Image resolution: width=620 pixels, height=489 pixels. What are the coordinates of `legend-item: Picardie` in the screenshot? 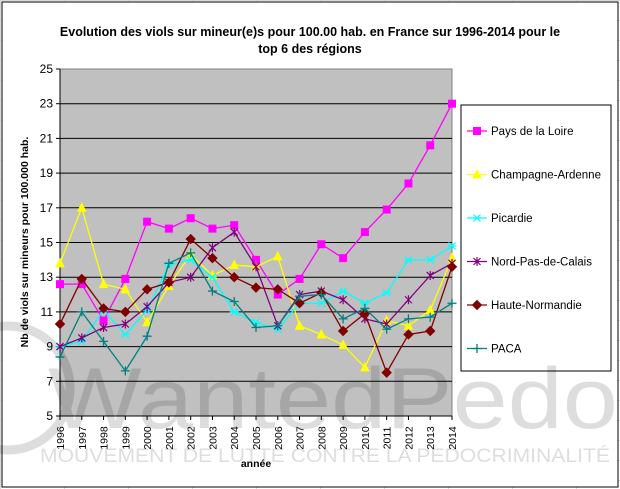 It's located at (500, 219).